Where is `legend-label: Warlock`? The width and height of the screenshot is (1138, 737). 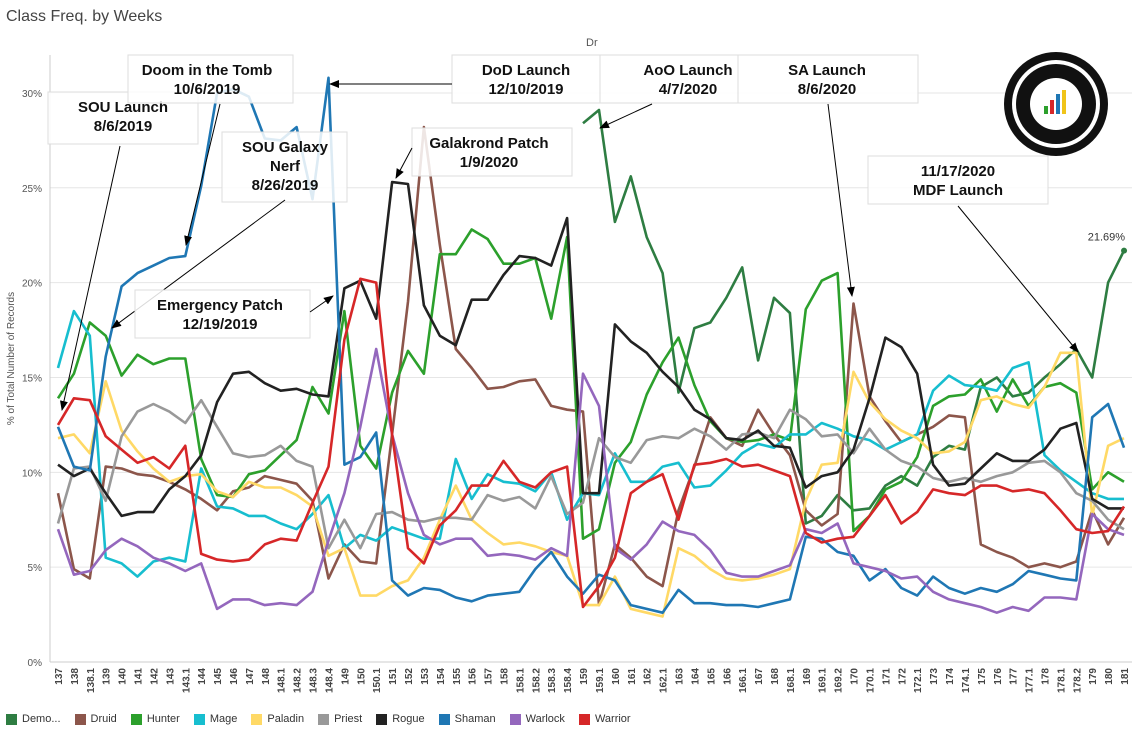 legend-label: Warlock is located at coordinates (545, 719).